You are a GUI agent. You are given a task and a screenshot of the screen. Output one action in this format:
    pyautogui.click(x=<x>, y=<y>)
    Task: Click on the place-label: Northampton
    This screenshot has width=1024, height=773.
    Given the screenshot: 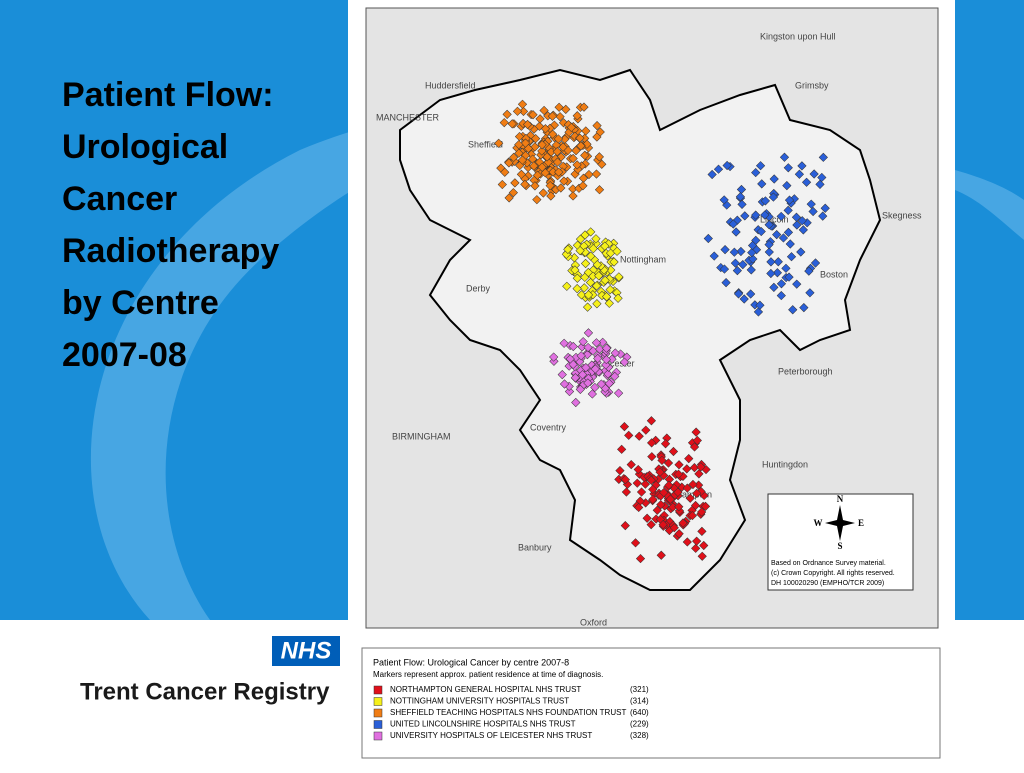 What is the action you would take?
    pyautogui.click(x=686, y=494)
    